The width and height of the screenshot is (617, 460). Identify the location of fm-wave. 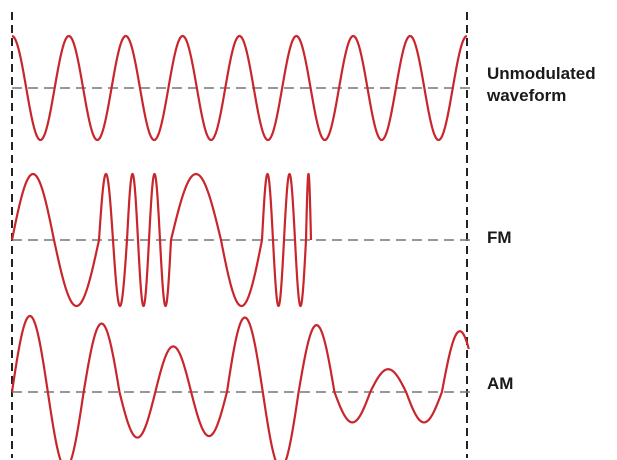
(161, 240).